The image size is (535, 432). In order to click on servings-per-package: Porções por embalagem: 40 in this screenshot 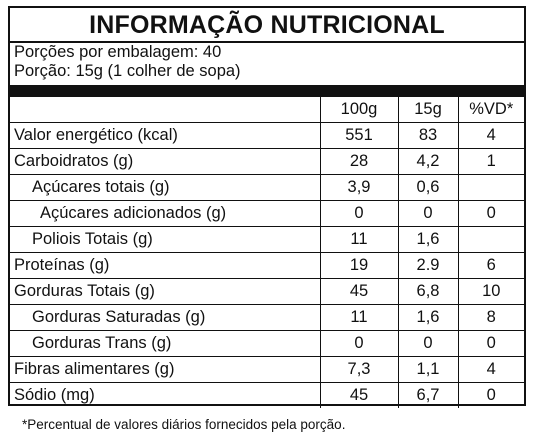, I will do `click(118, 52)`.